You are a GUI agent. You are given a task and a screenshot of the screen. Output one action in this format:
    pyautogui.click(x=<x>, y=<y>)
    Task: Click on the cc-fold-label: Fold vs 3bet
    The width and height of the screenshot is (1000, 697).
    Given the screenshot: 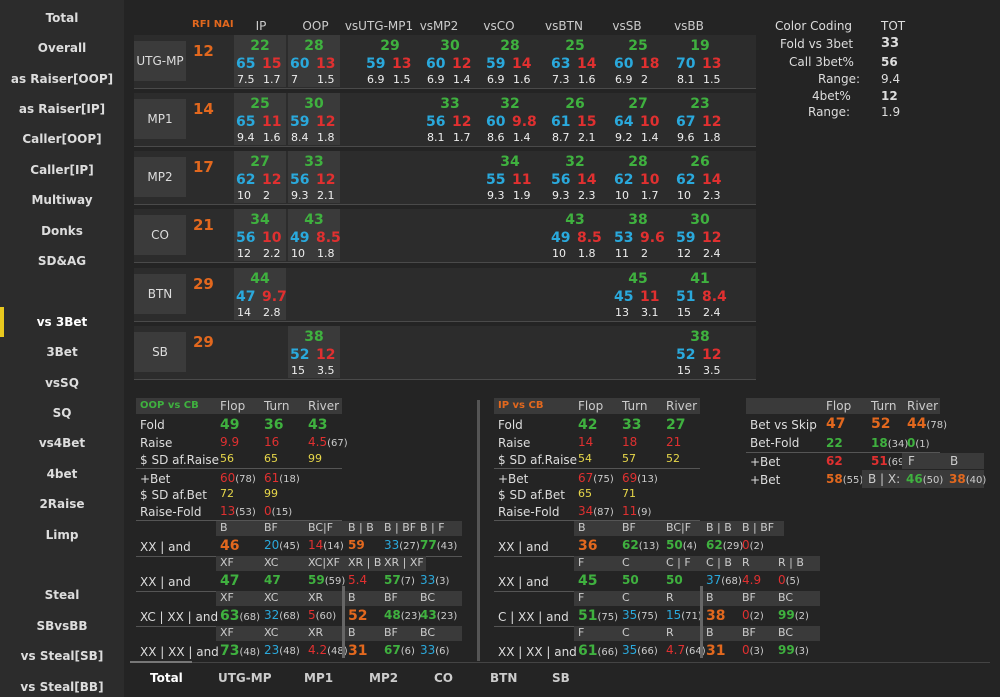 What is the action you would take?
    pyautogui.click(x=817, y=44)
    